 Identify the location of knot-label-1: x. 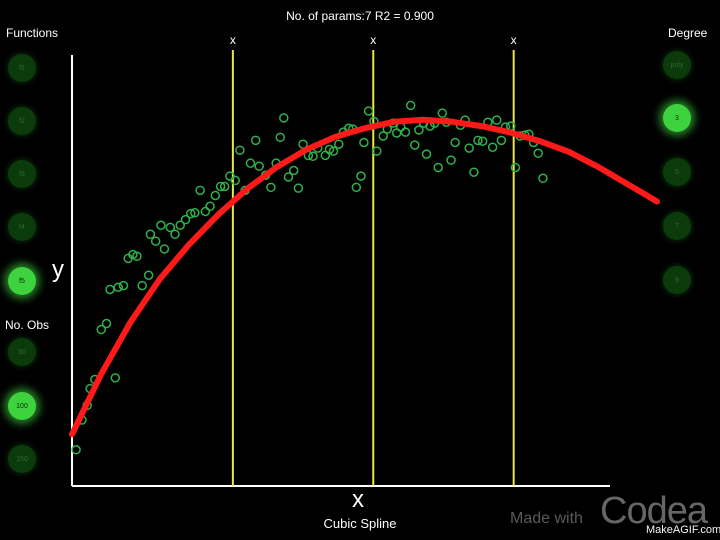
(233, 40).